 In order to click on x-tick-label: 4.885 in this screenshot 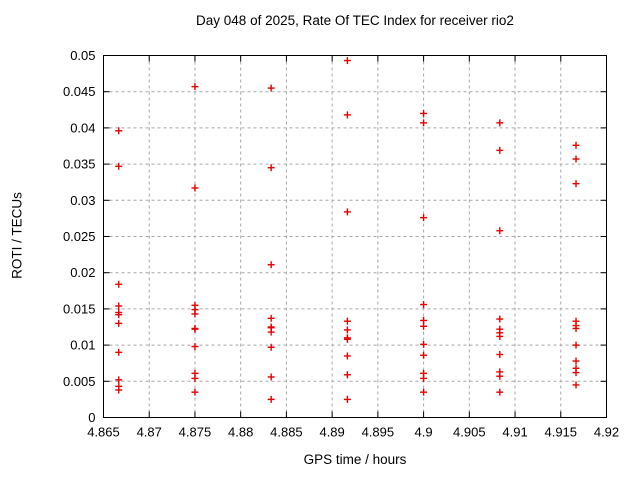, I will do `click(286, 432)`.